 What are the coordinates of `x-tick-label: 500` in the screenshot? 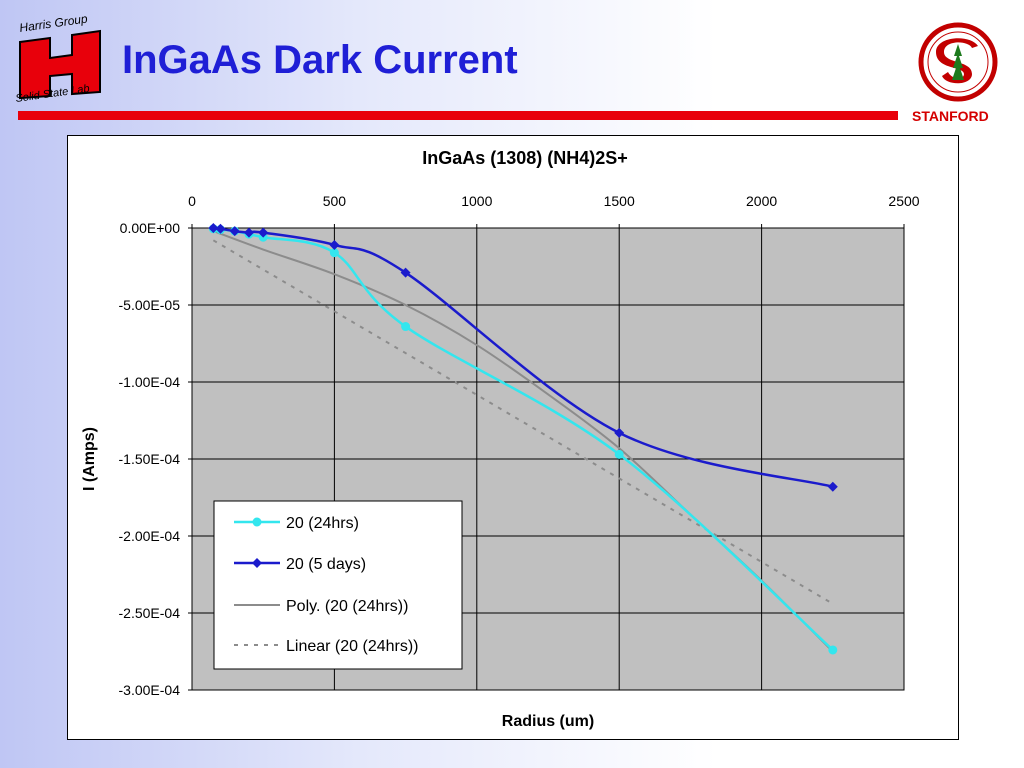 It's located at (335, 201).